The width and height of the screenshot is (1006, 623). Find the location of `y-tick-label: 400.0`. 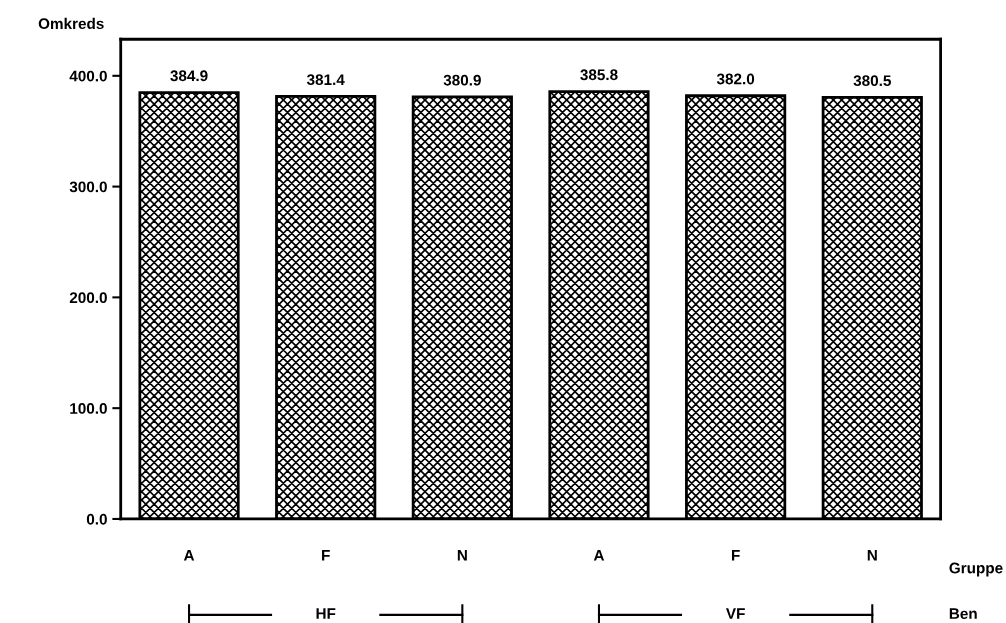

y-tick-label: 400.0 is located at coordinates (88, 76).